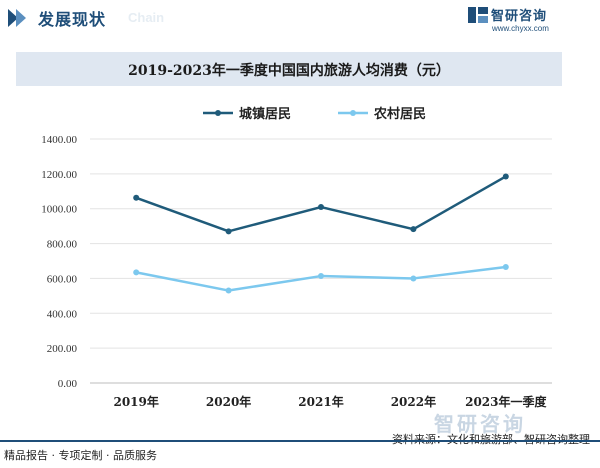  What do you see at coordinates (135, 401) in the screenshot?
I see `x-tick-label: 2019年` at bounding box center [135, 401].